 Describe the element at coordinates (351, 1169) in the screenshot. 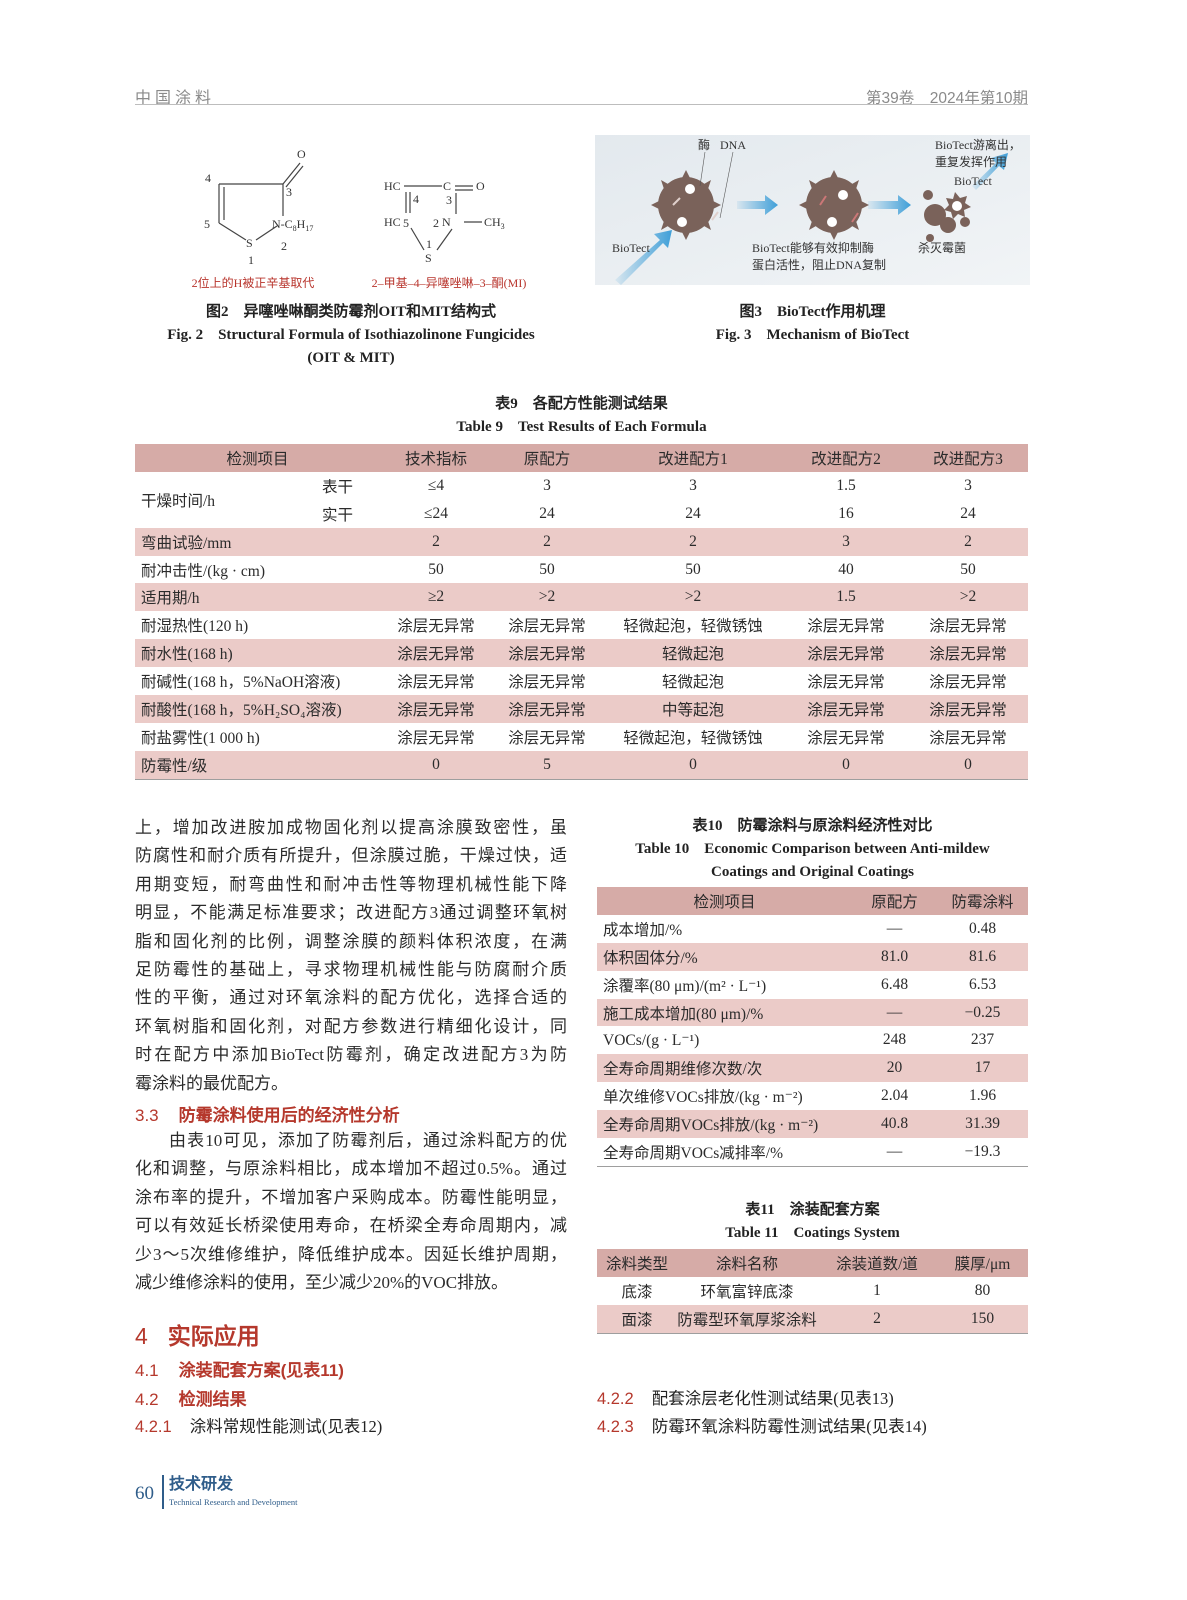

I see `text-line: 化和调整，与原涂料相比，成本增加不超过0.5%。通过` at that location.